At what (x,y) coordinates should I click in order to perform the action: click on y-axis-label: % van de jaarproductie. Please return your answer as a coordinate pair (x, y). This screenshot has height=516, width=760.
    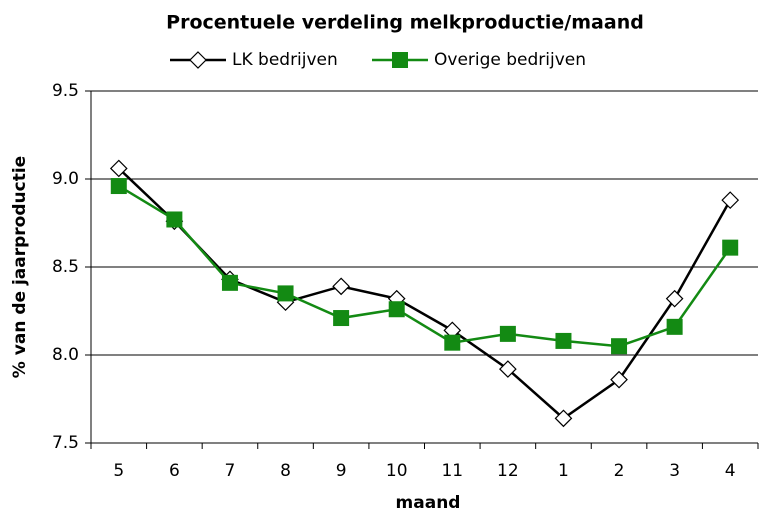
    Looking at the image, I should click on (20, 267).